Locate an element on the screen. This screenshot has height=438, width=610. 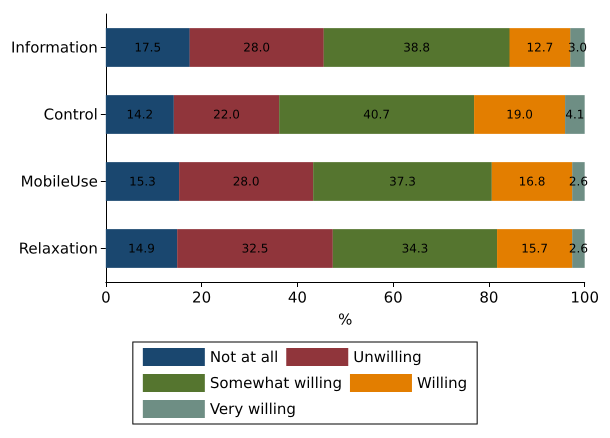
data-label: 40.7 is located at coordinates (376, 115).